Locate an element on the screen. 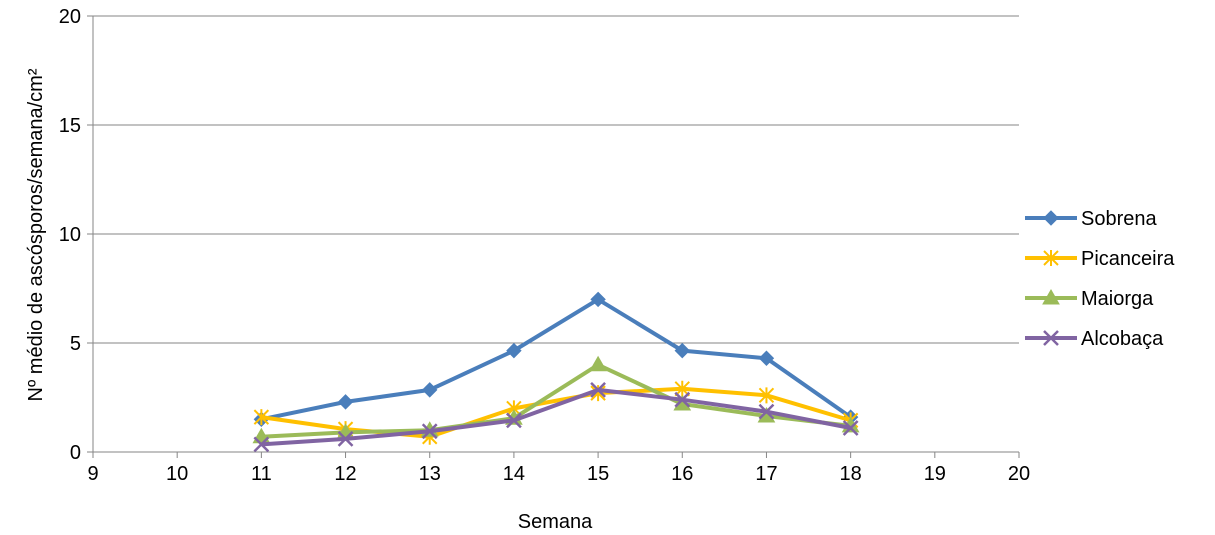  y-tick-label-20: 20 is located at coordinates (70, 17).